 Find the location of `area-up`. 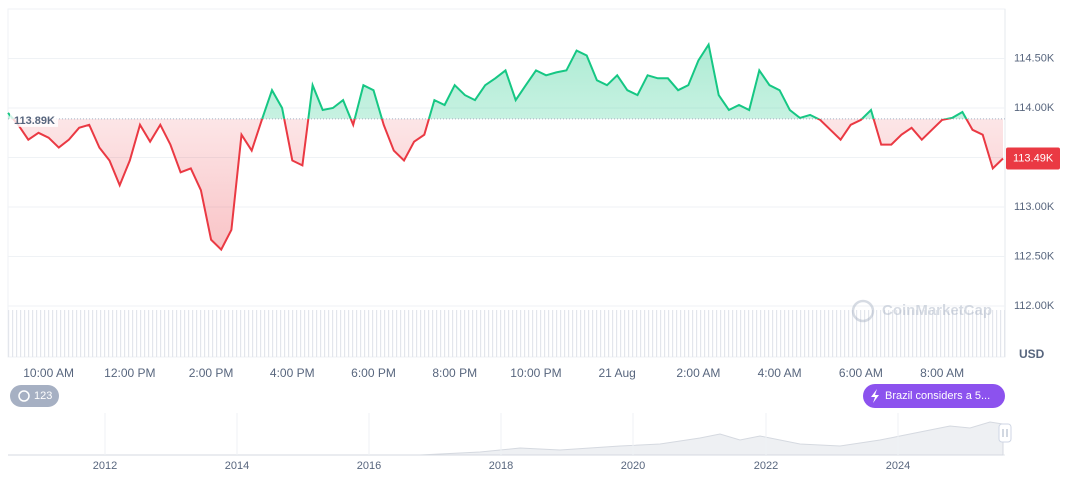

area-up is located at coordinates (487, 81).